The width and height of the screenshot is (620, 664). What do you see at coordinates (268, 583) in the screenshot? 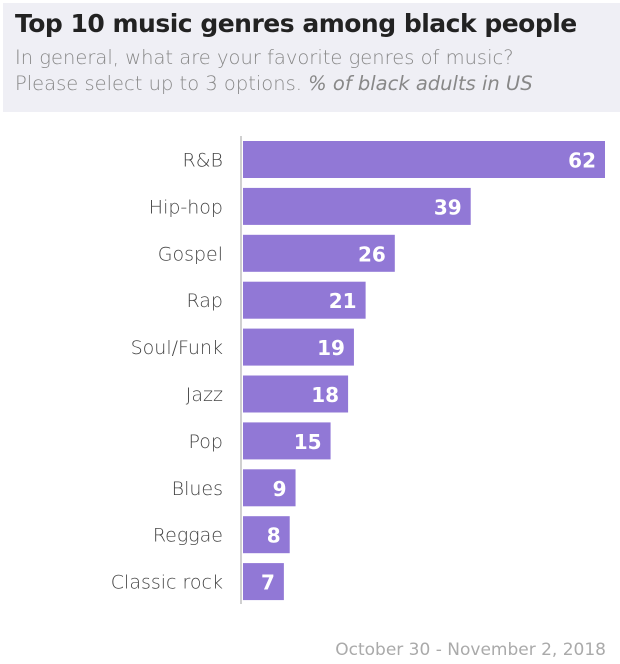
I see `data-label: 7` at bounding box center [268, 583].